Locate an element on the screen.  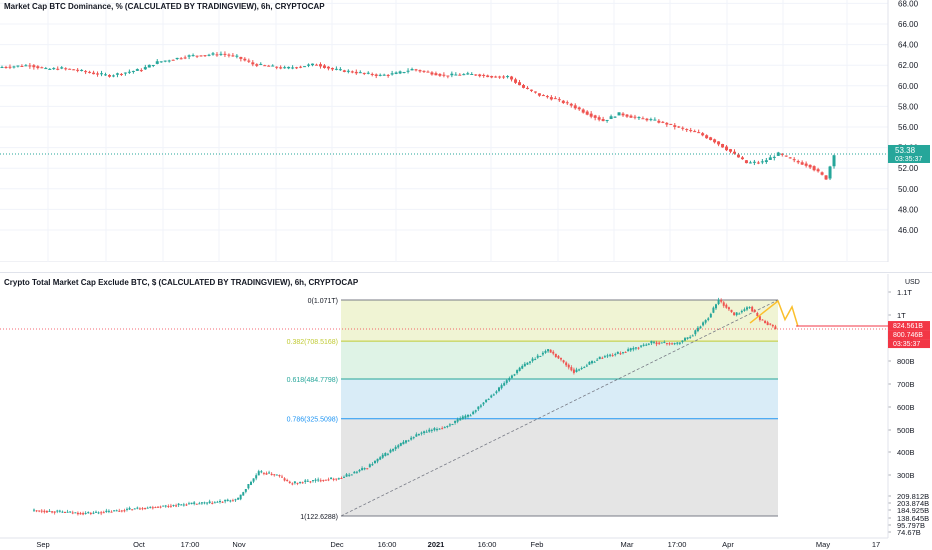
x-tick-label: May is located at coordinates (823, 544).